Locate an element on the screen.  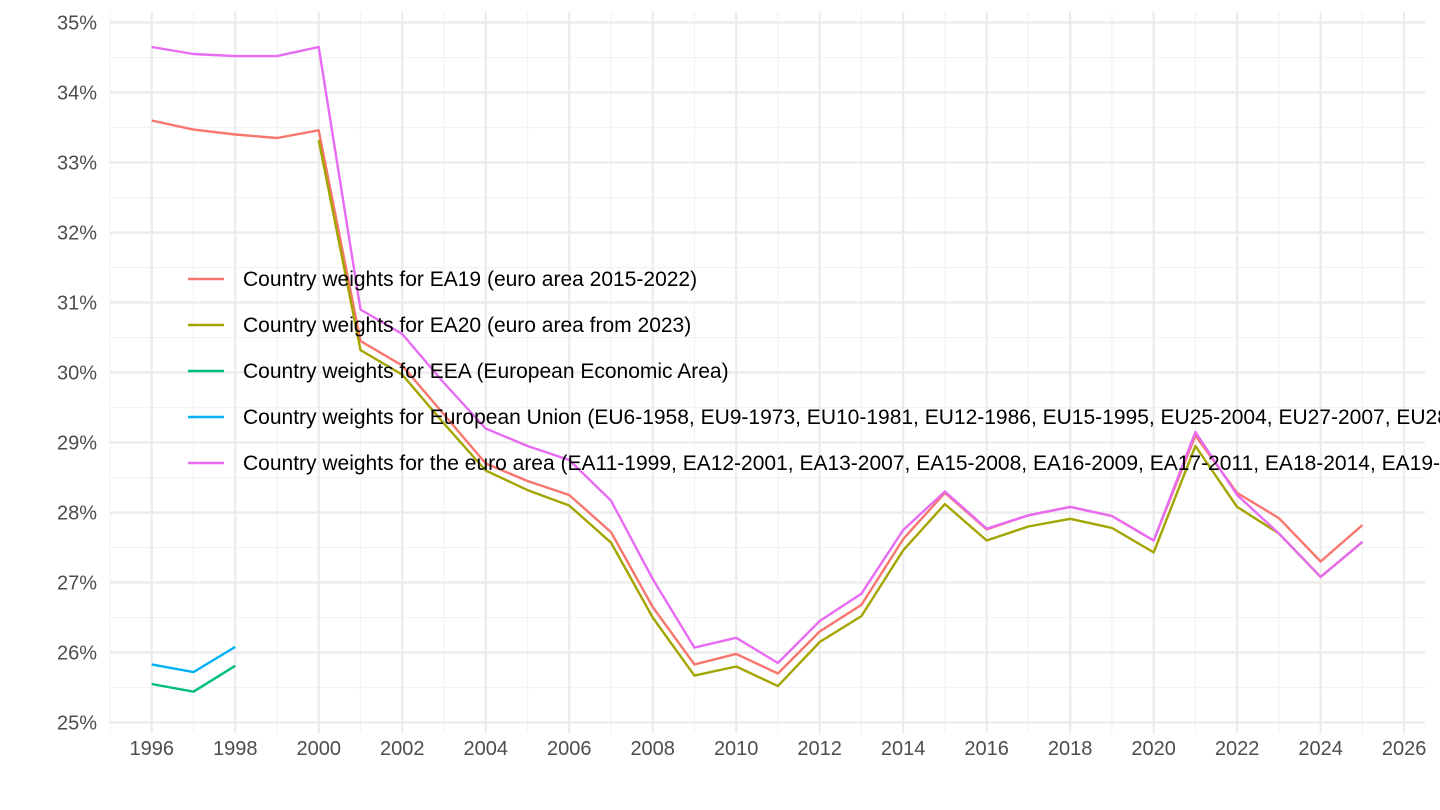
y-tick-label: 33% is located at coordinates (77, 164).